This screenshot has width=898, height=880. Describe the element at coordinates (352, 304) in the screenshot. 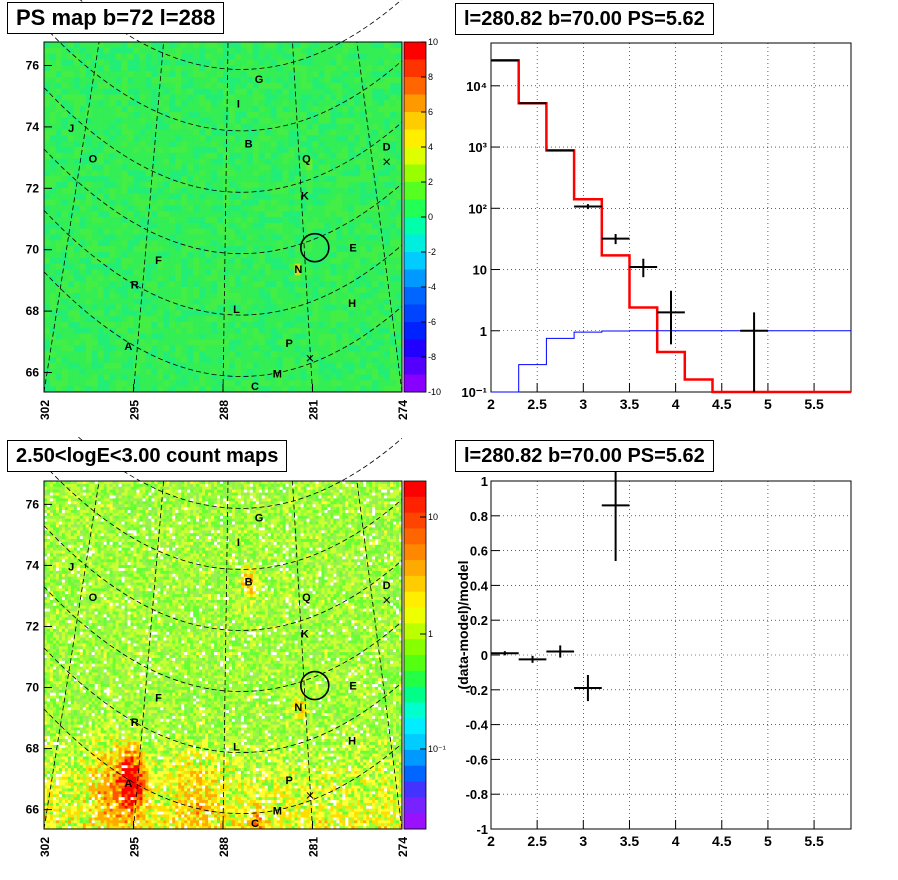

I see `source-label-h: H` at that location.